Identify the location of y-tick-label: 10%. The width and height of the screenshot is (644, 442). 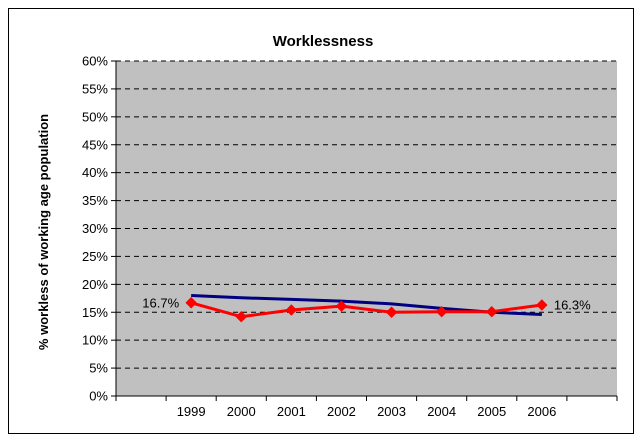
(95, 340).